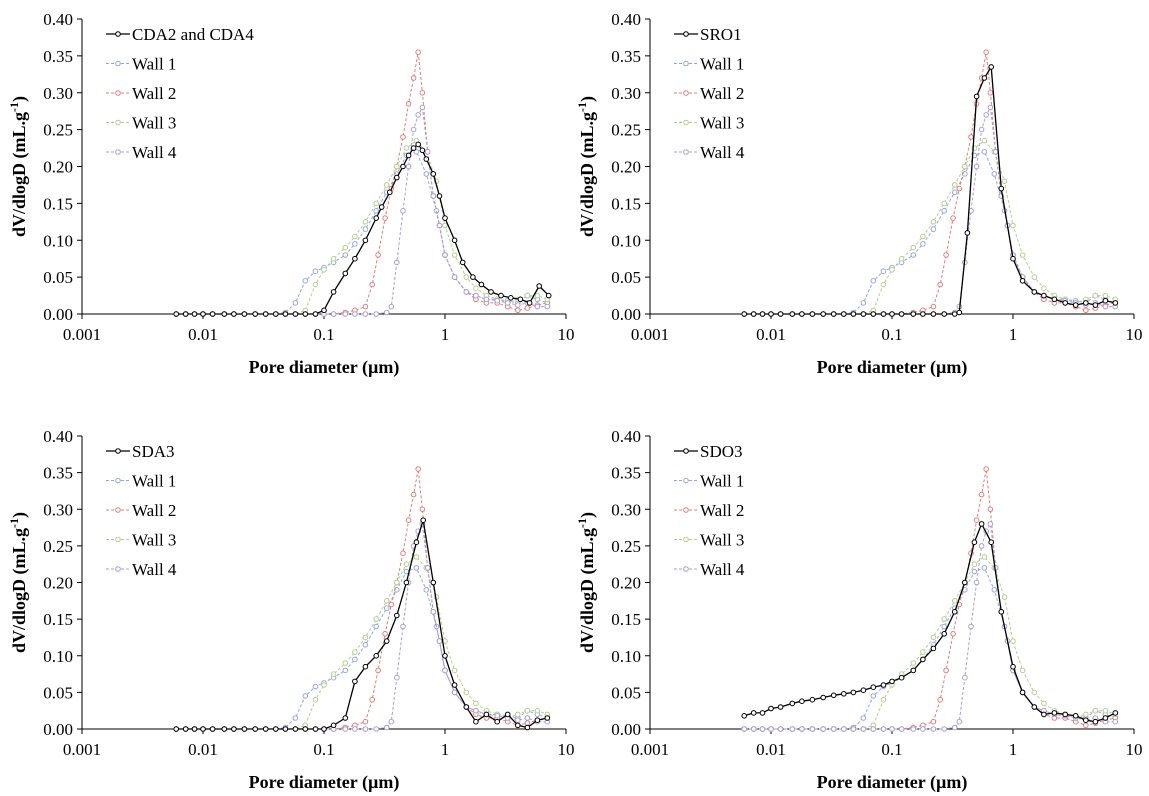  Describe the element at coordinates (626, 656) in the screenshot. I see `y-tick-label: 0.10` at that location.